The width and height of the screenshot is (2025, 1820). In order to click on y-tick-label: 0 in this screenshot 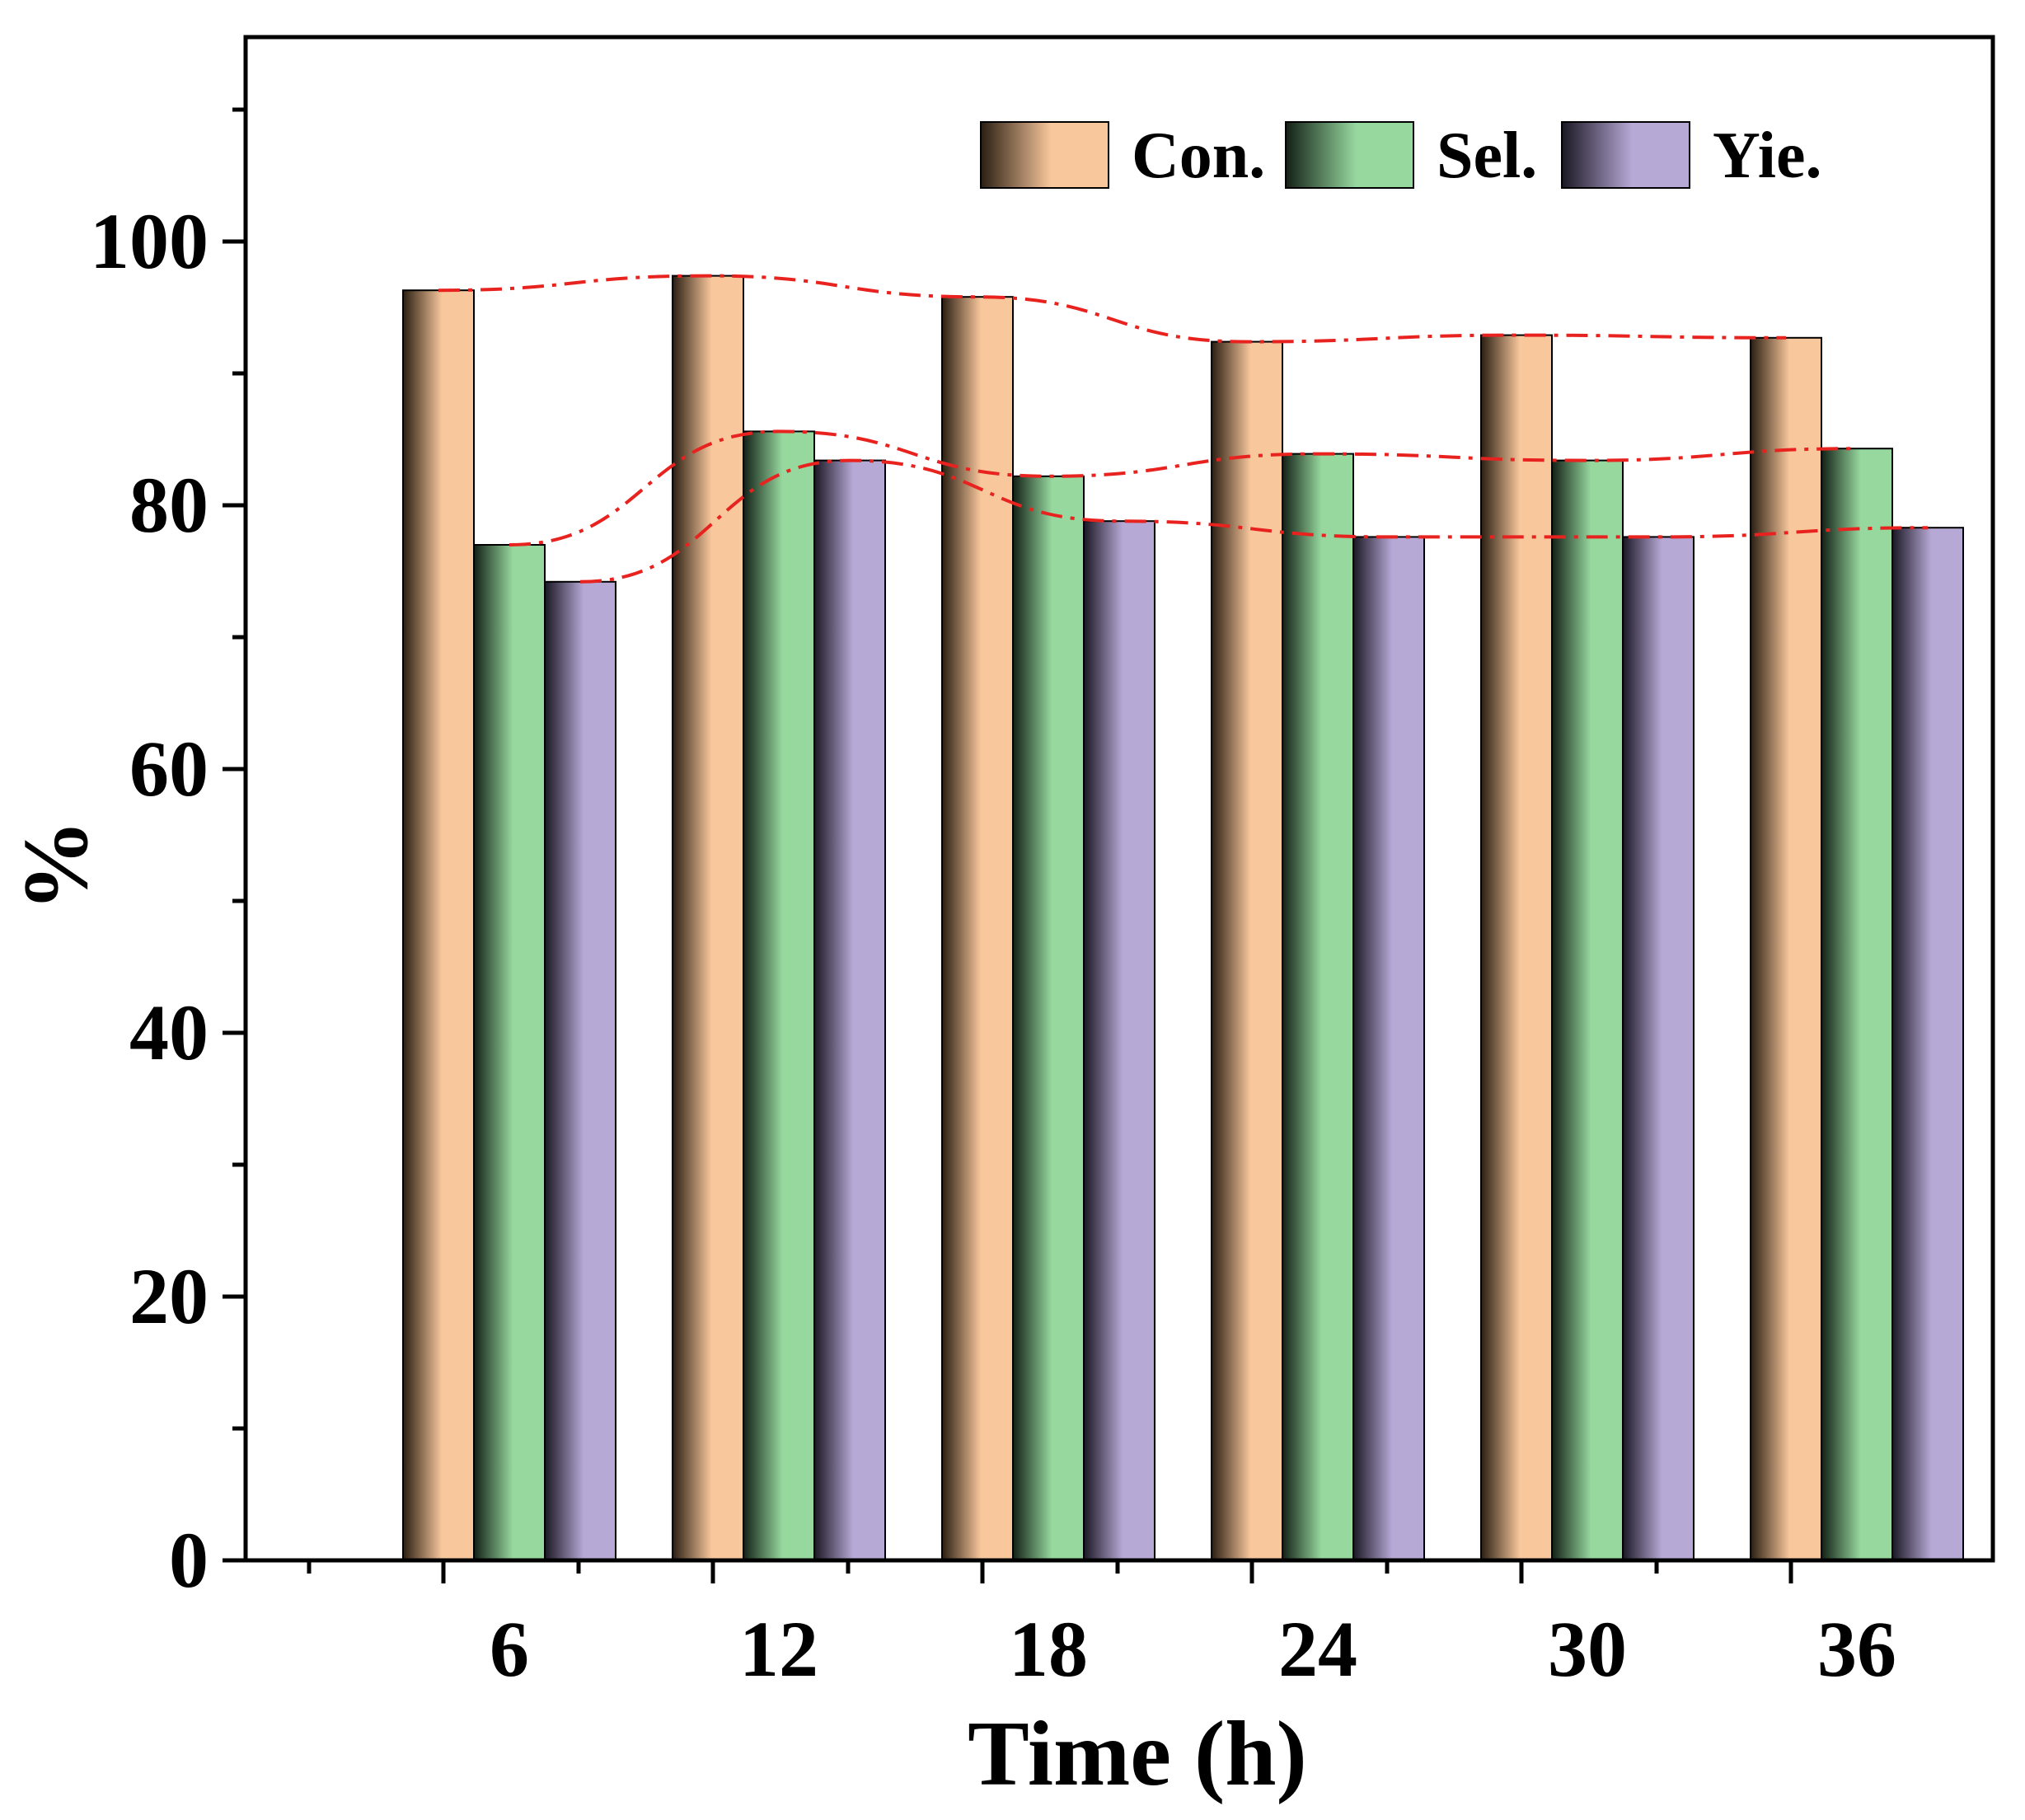, I will do `click(189, 1560)`.